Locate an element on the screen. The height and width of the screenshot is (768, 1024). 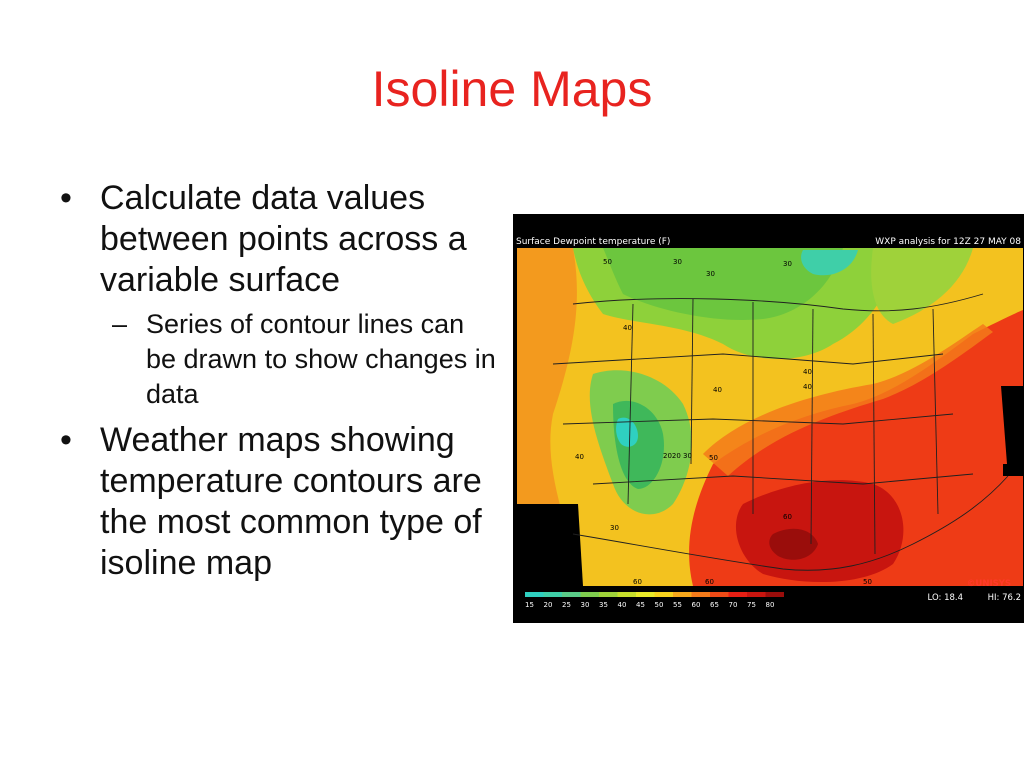
unisys-logo: ©UNISYS is located at coordinates (989, 584).